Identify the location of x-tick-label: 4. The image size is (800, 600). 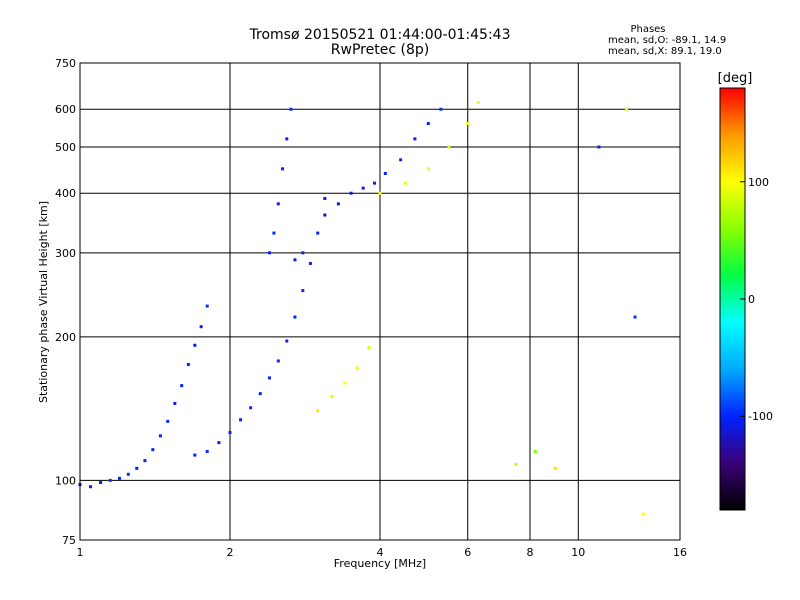
(380, 552).